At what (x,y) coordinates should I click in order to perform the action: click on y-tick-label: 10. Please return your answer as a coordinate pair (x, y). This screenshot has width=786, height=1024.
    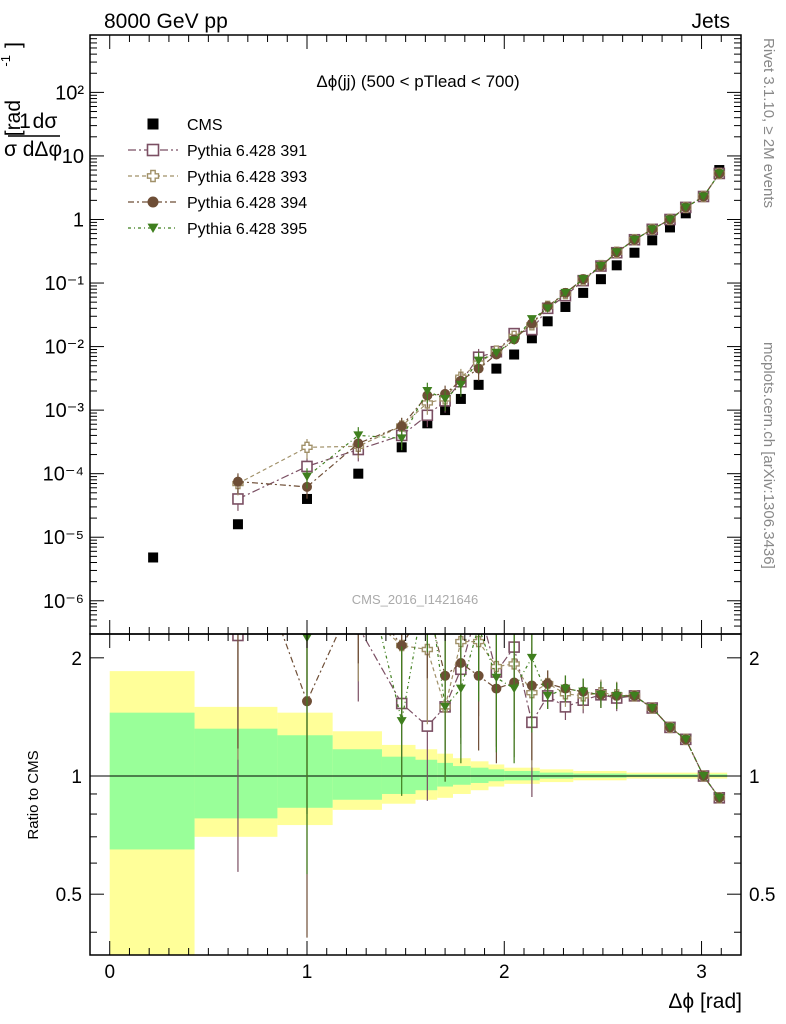
    Looking at the image, I should click on (73, 157).